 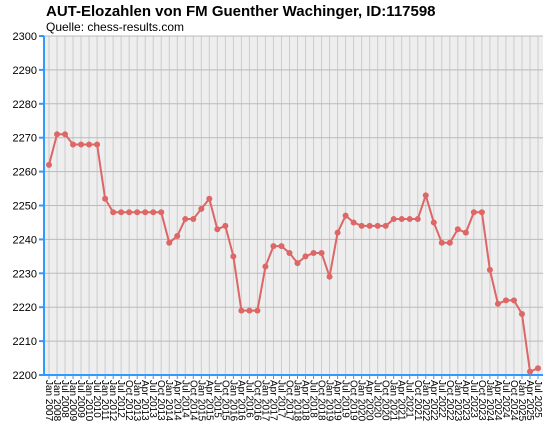 What do you see at coordinates (25, 173) in the screenshot?
I see `y-tick-label: 2260` at bounding box center [25, 173].